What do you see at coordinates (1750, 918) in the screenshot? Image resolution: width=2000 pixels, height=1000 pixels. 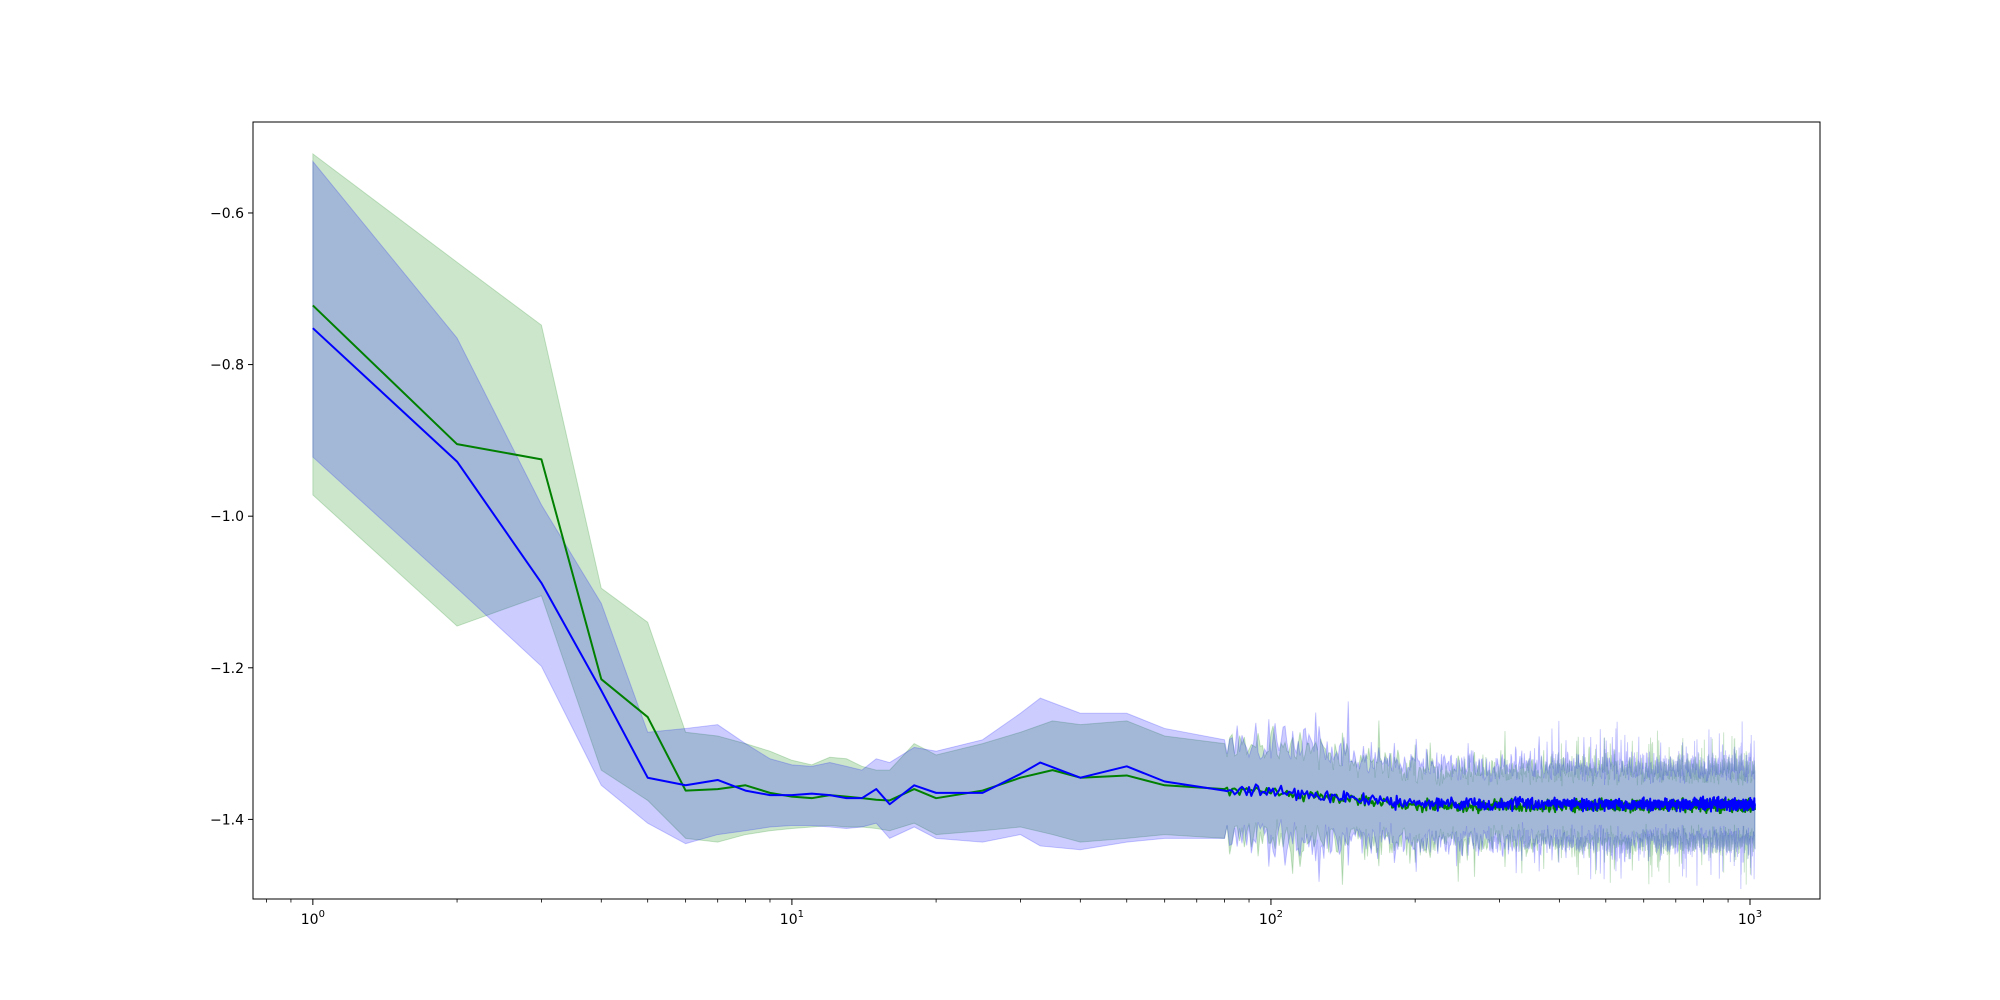 I see `x-tick-label: 10³` at bounding box center [1750, 918].